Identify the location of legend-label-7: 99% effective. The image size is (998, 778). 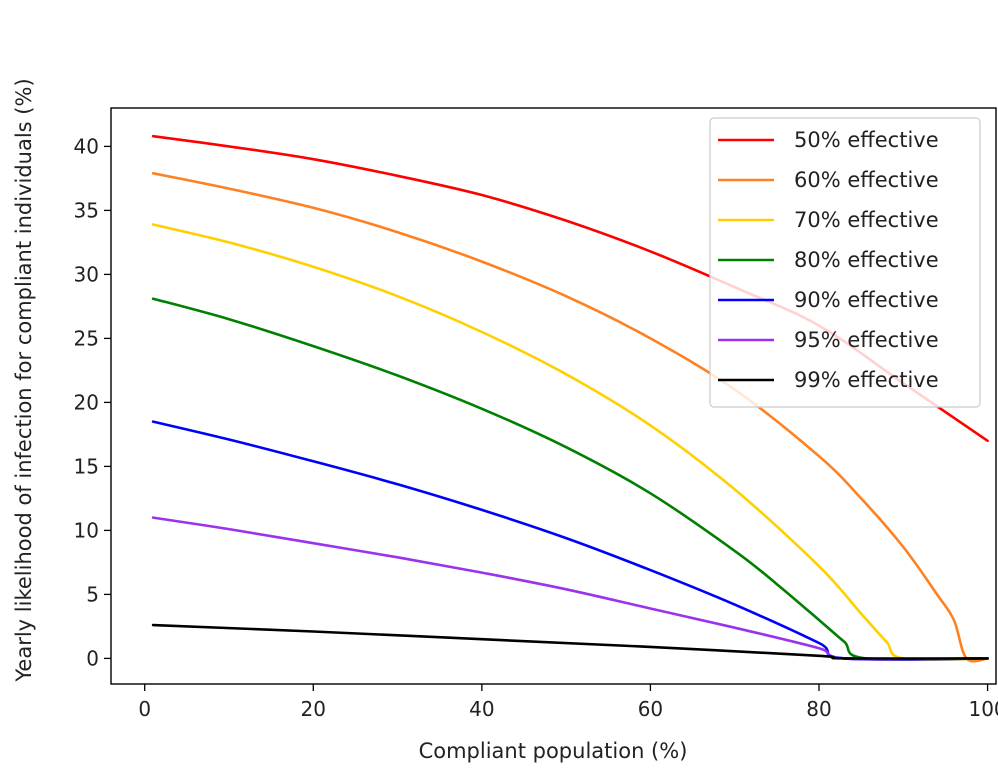
(866, 380).